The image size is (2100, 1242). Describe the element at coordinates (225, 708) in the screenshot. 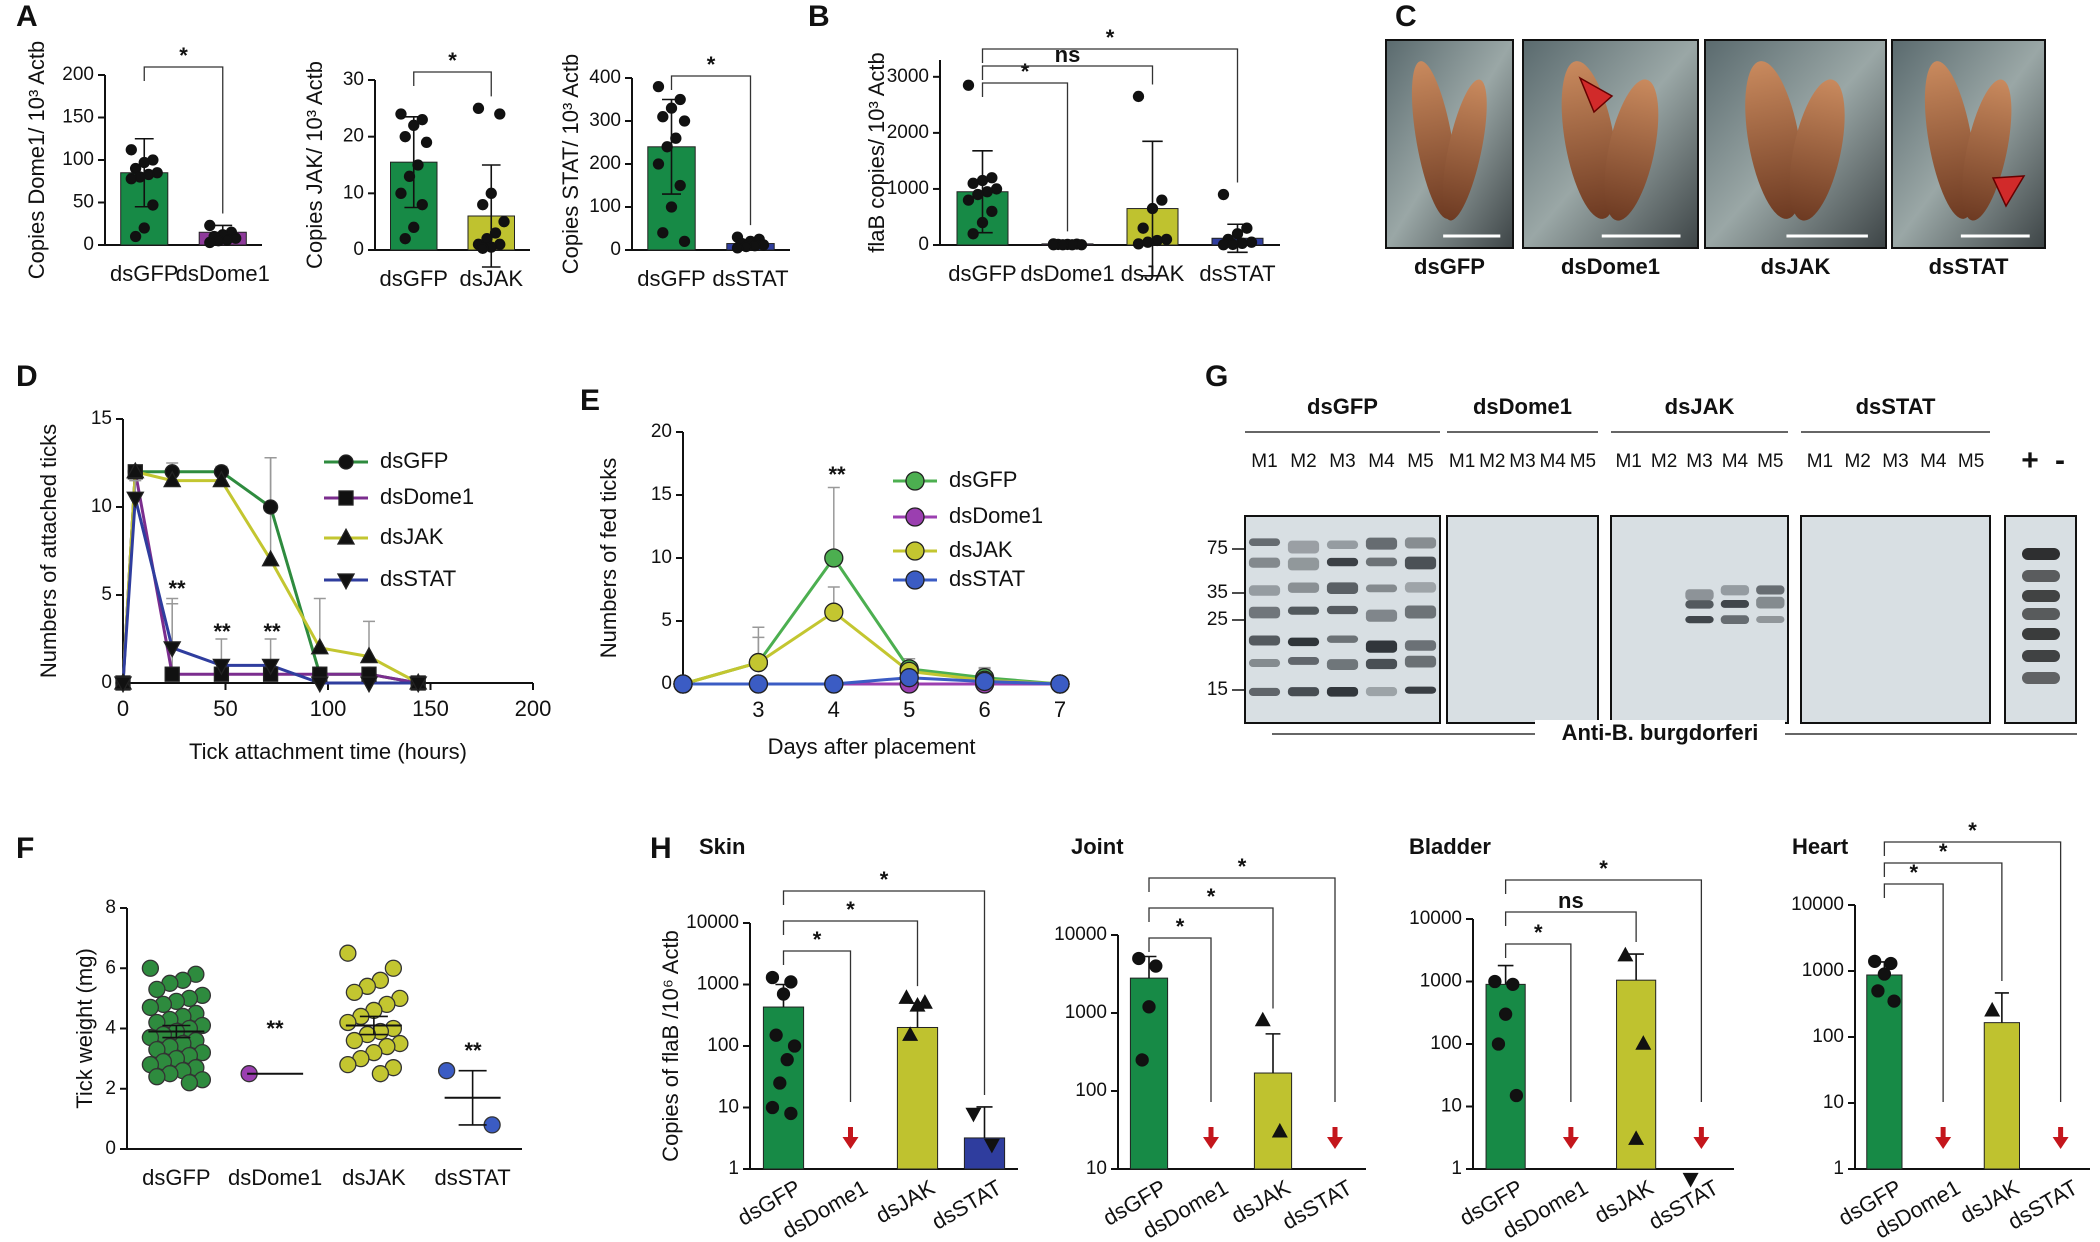

I see `x-tick-label: 50` at that location.